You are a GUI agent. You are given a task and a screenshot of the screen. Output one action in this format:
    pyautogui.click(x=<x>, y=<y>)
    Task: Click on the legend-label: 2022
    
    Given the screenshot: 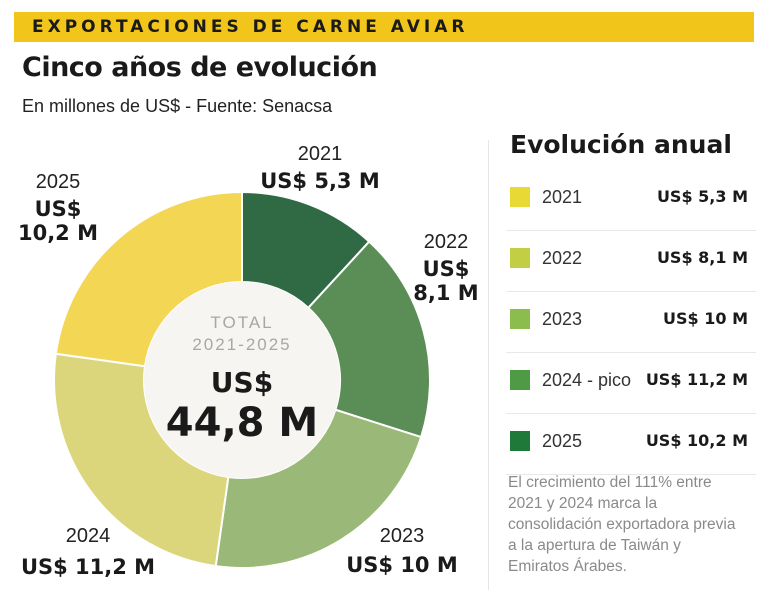 What is the action you would take?
    pyautogui.click(x=562, y=258)
    